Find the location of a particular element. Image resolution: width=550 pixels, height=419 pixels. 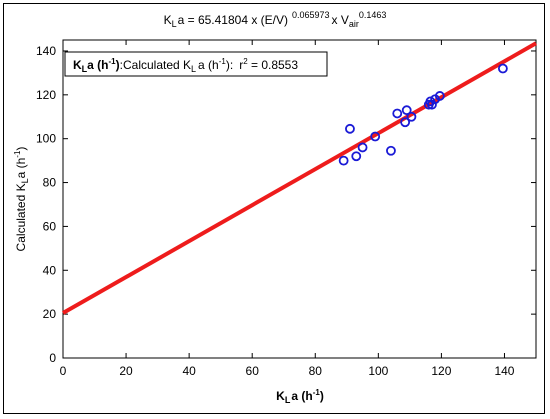

y-tick-label: 20 is located at coordinates (50, 314).